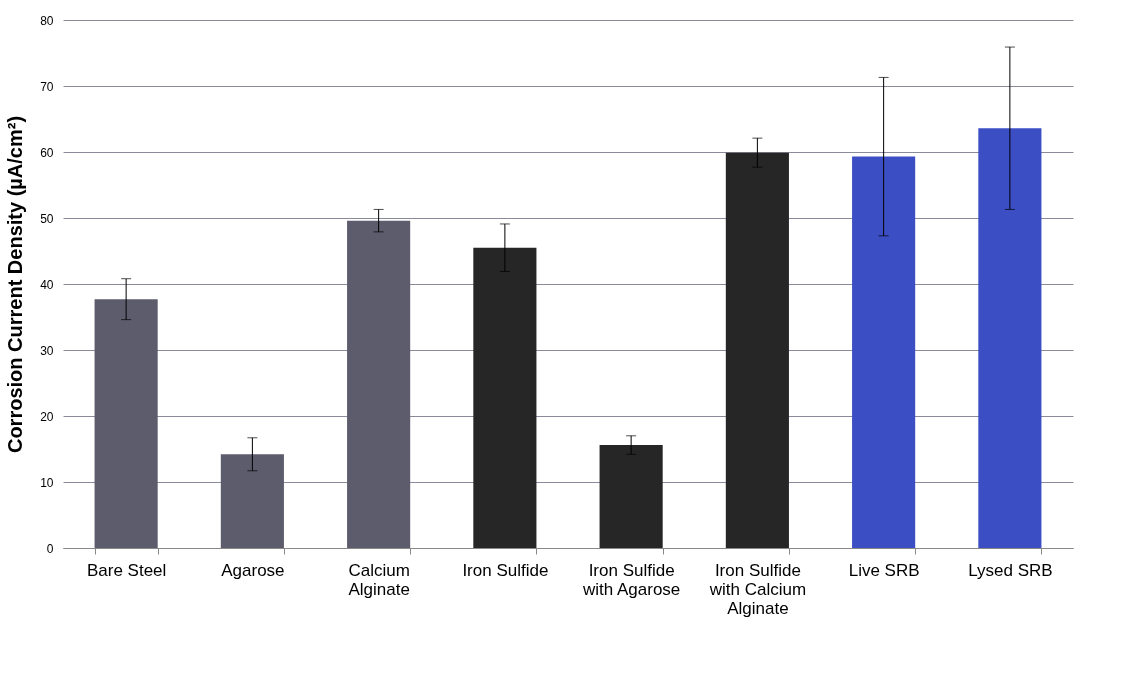 The height and width of the screenshot is (680, 1125). Describe the element at coordinates (884, 570) in the screenshot. I see `x-tick-label: Live SRB` at that location.